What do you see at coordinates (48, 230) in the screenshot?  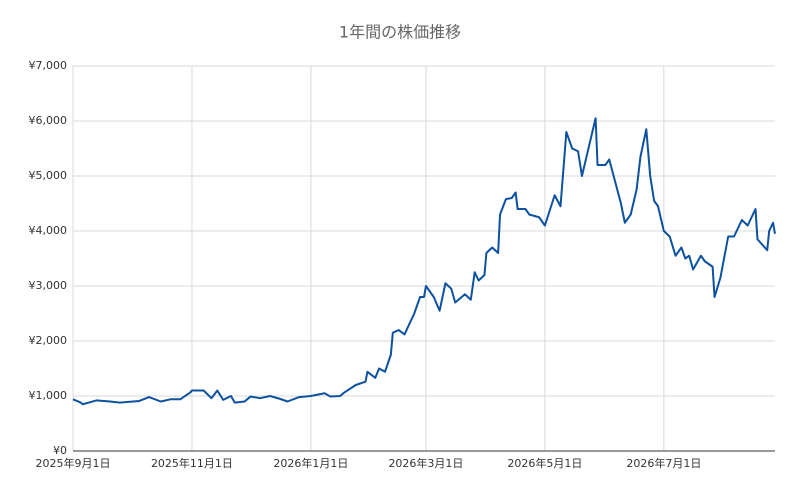 I see `y-tick-label: ¥4,000` at bounding box center [48, 230].